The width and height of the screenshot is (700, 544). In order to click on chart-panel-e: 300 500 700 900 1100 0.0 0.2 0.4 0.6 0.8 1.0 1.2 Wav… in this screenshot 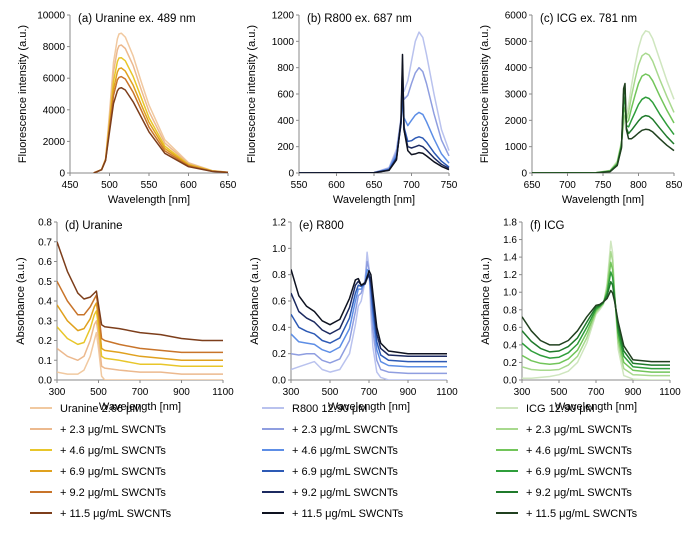, I will do `click(353, 316)`.